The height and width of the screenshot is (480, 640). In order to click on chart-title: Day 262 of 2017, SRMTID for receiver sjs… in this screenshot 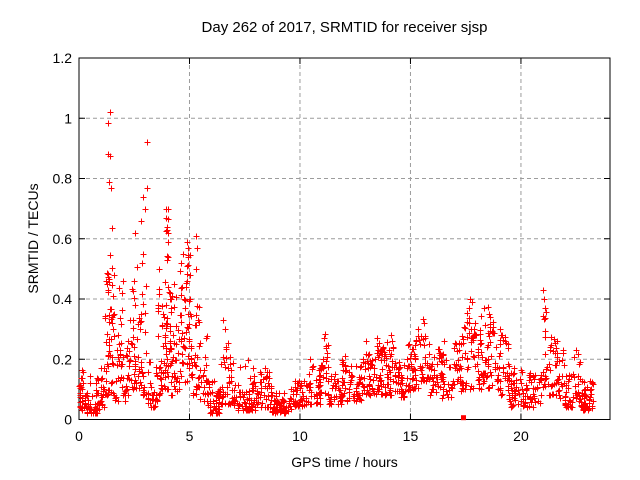, I will do `click(345, 27)`.